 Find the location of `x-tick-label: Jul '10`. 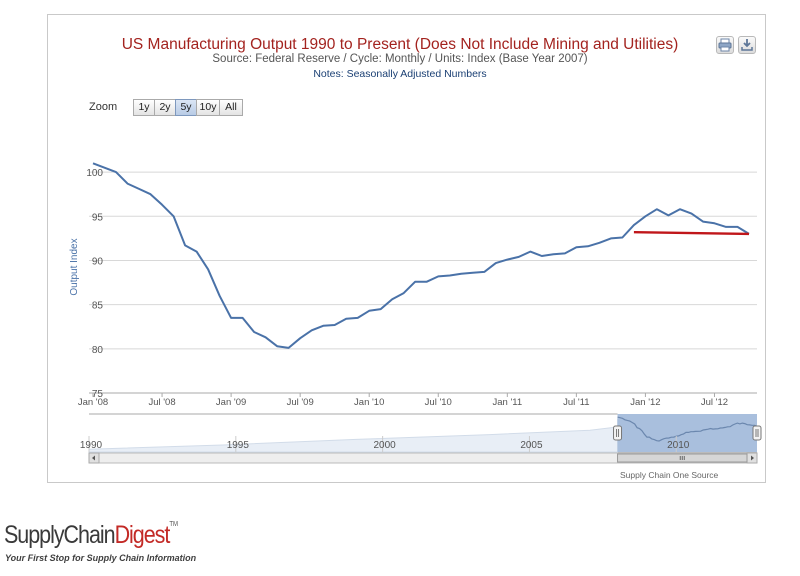

x-tick-label: Jul '10 is located at coordinates (438, 402).